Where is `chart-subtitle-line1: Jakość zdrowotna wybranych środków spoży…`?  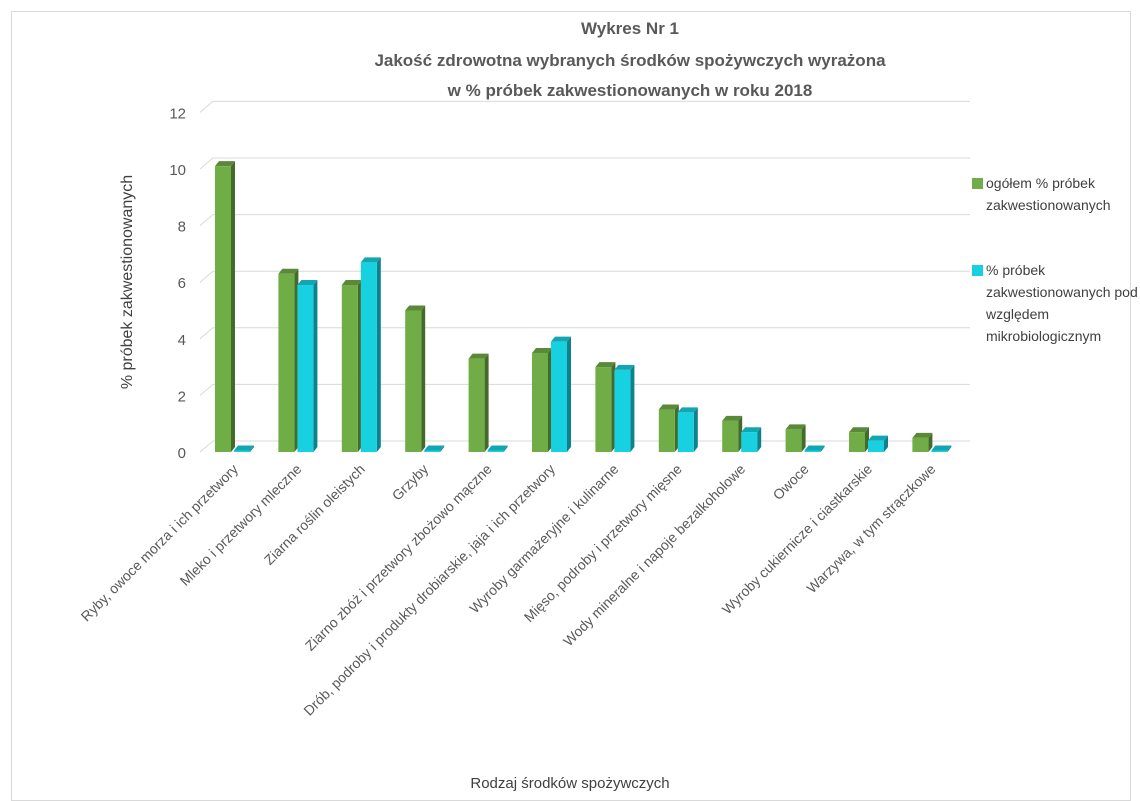 chart-subtitle-line1: Jakość zdrowotna wybranych środków spoży… is located at coordinates (630, 60).